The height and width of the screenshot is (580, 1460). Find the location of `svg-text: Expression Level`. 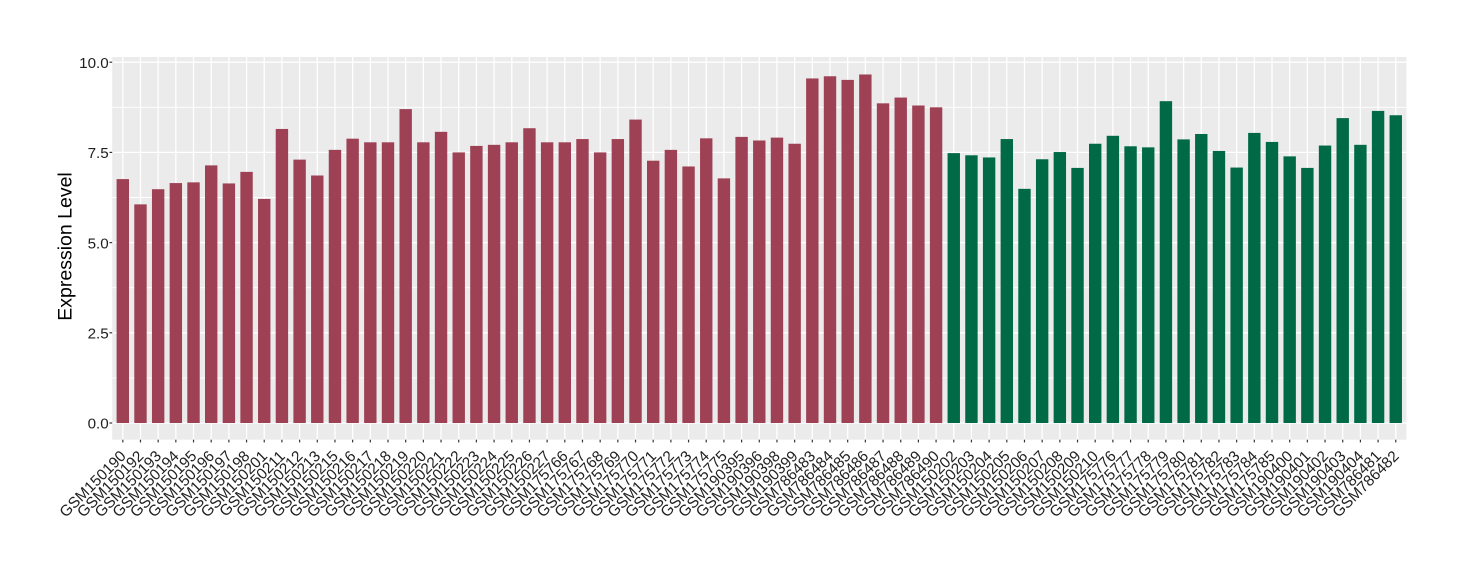

svg-text: Expression Level is located at coordinates (65, 246).